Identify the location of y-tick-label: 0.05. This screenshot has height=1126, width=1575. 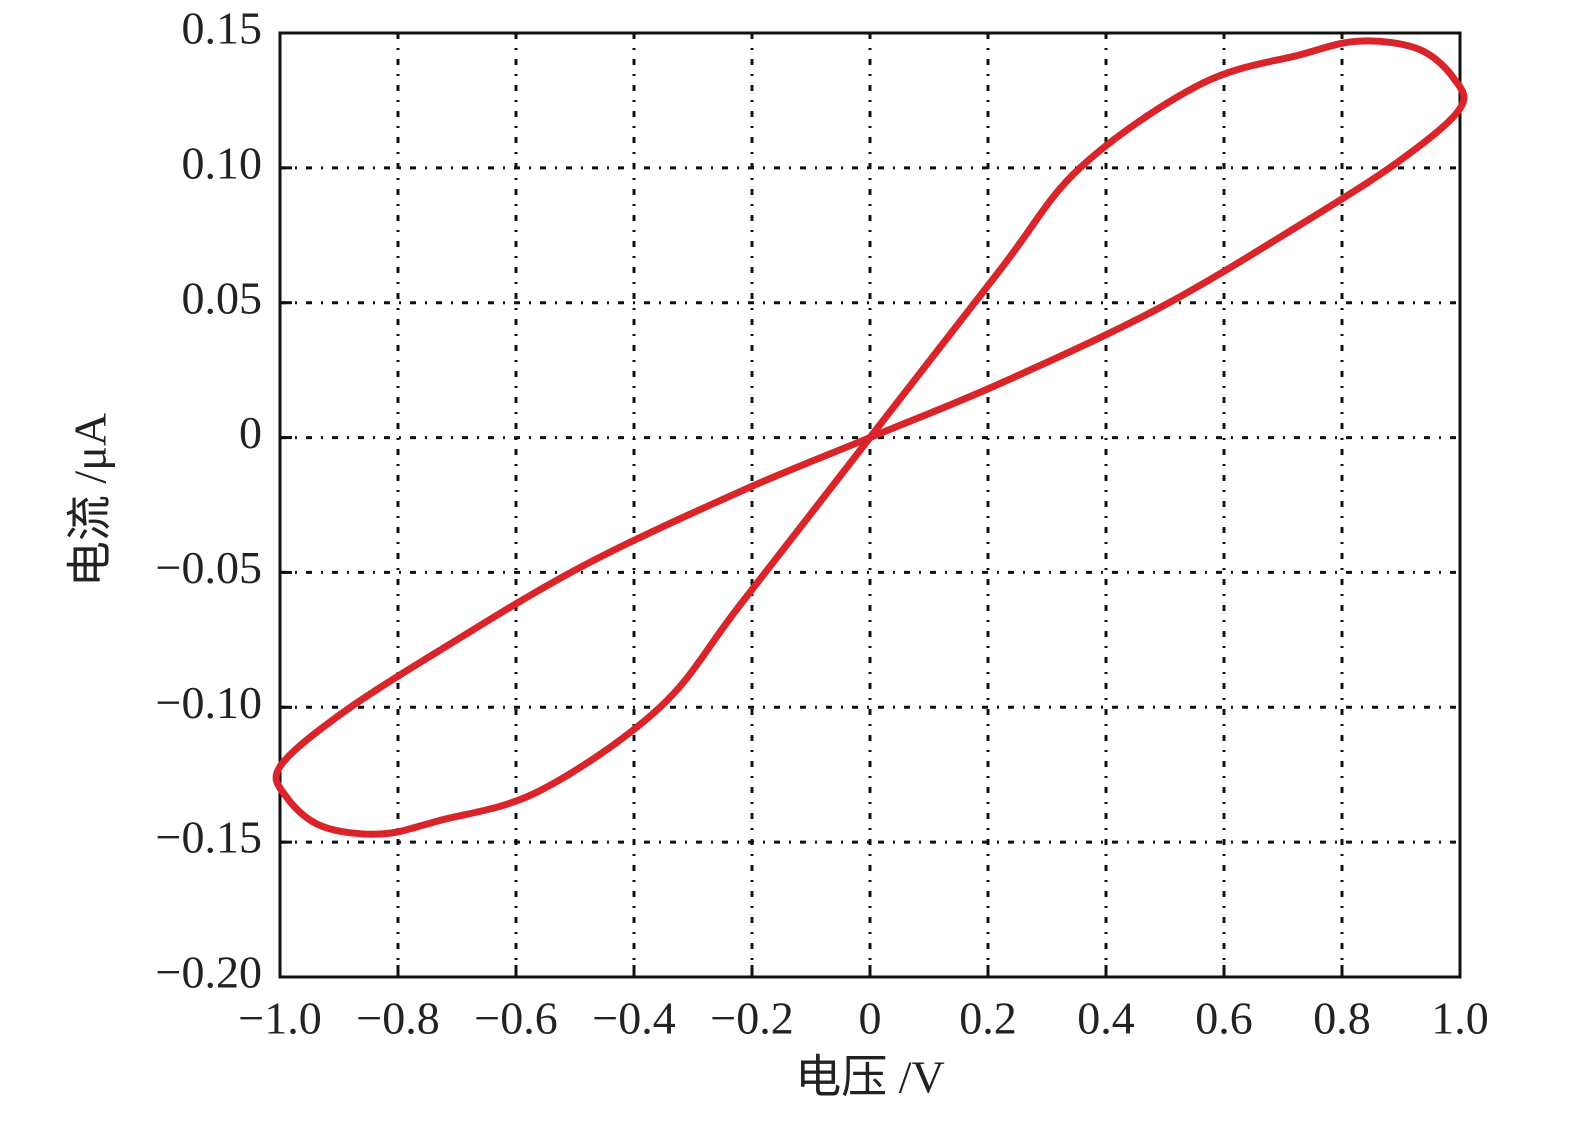
(222, 297).